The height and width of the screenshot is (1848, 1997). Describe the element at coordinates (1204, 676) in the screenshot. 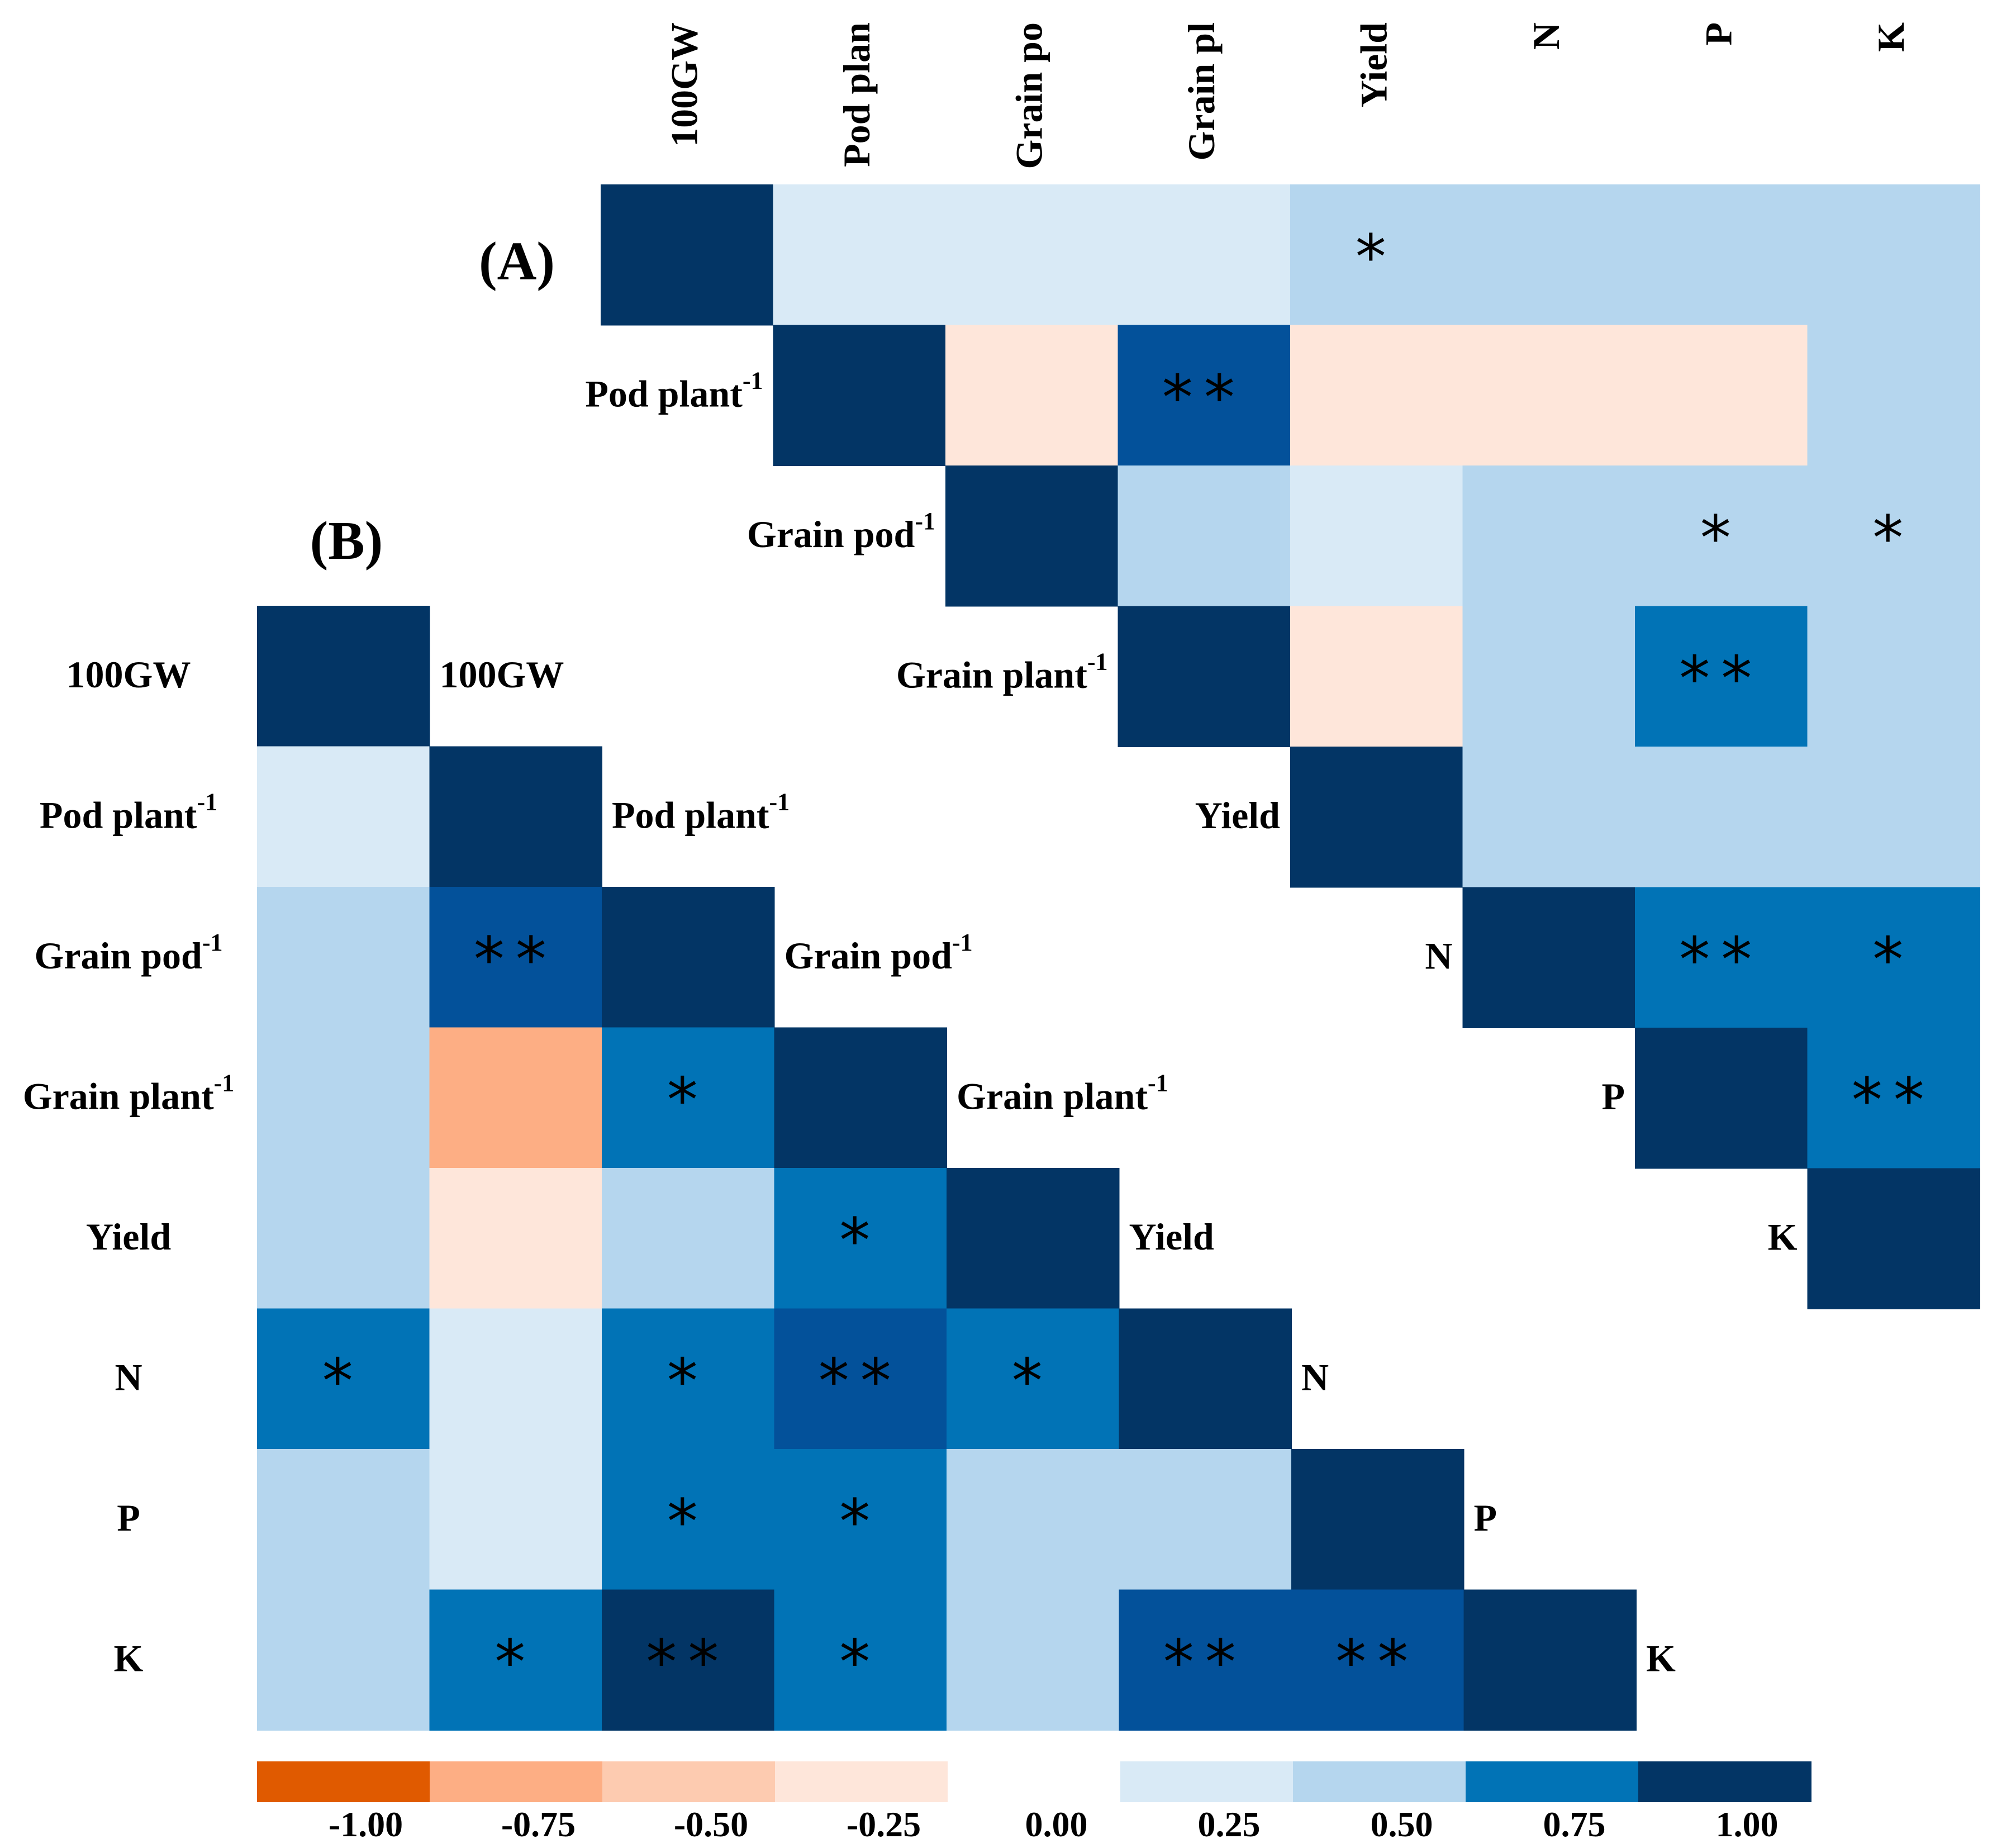

I see `panel-a-cell-r3-c3` at that location.